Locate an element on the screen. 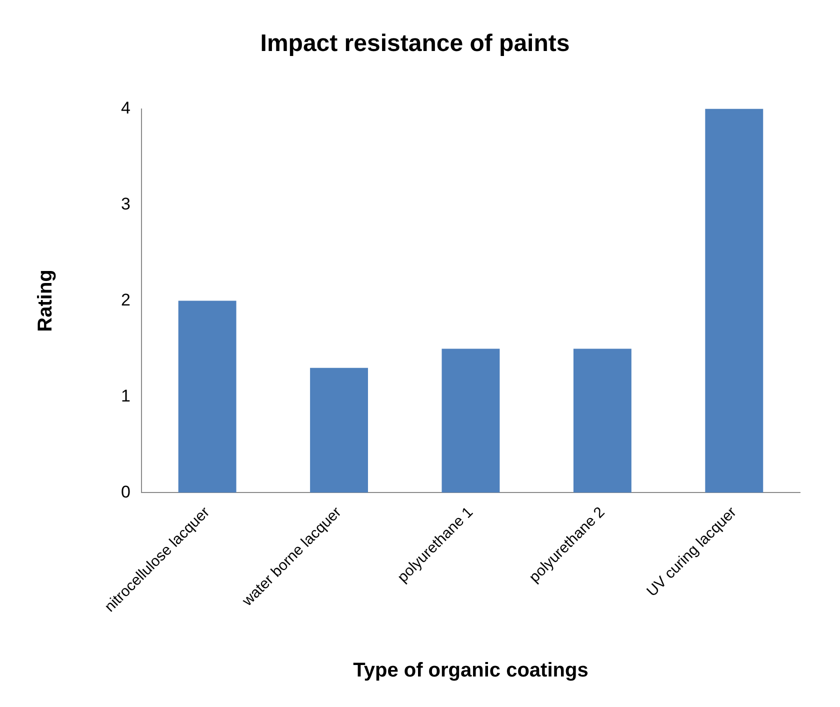 This screenshot has height=707, width=840. y-tick-label: 0 is located at coordinates (125, 492).